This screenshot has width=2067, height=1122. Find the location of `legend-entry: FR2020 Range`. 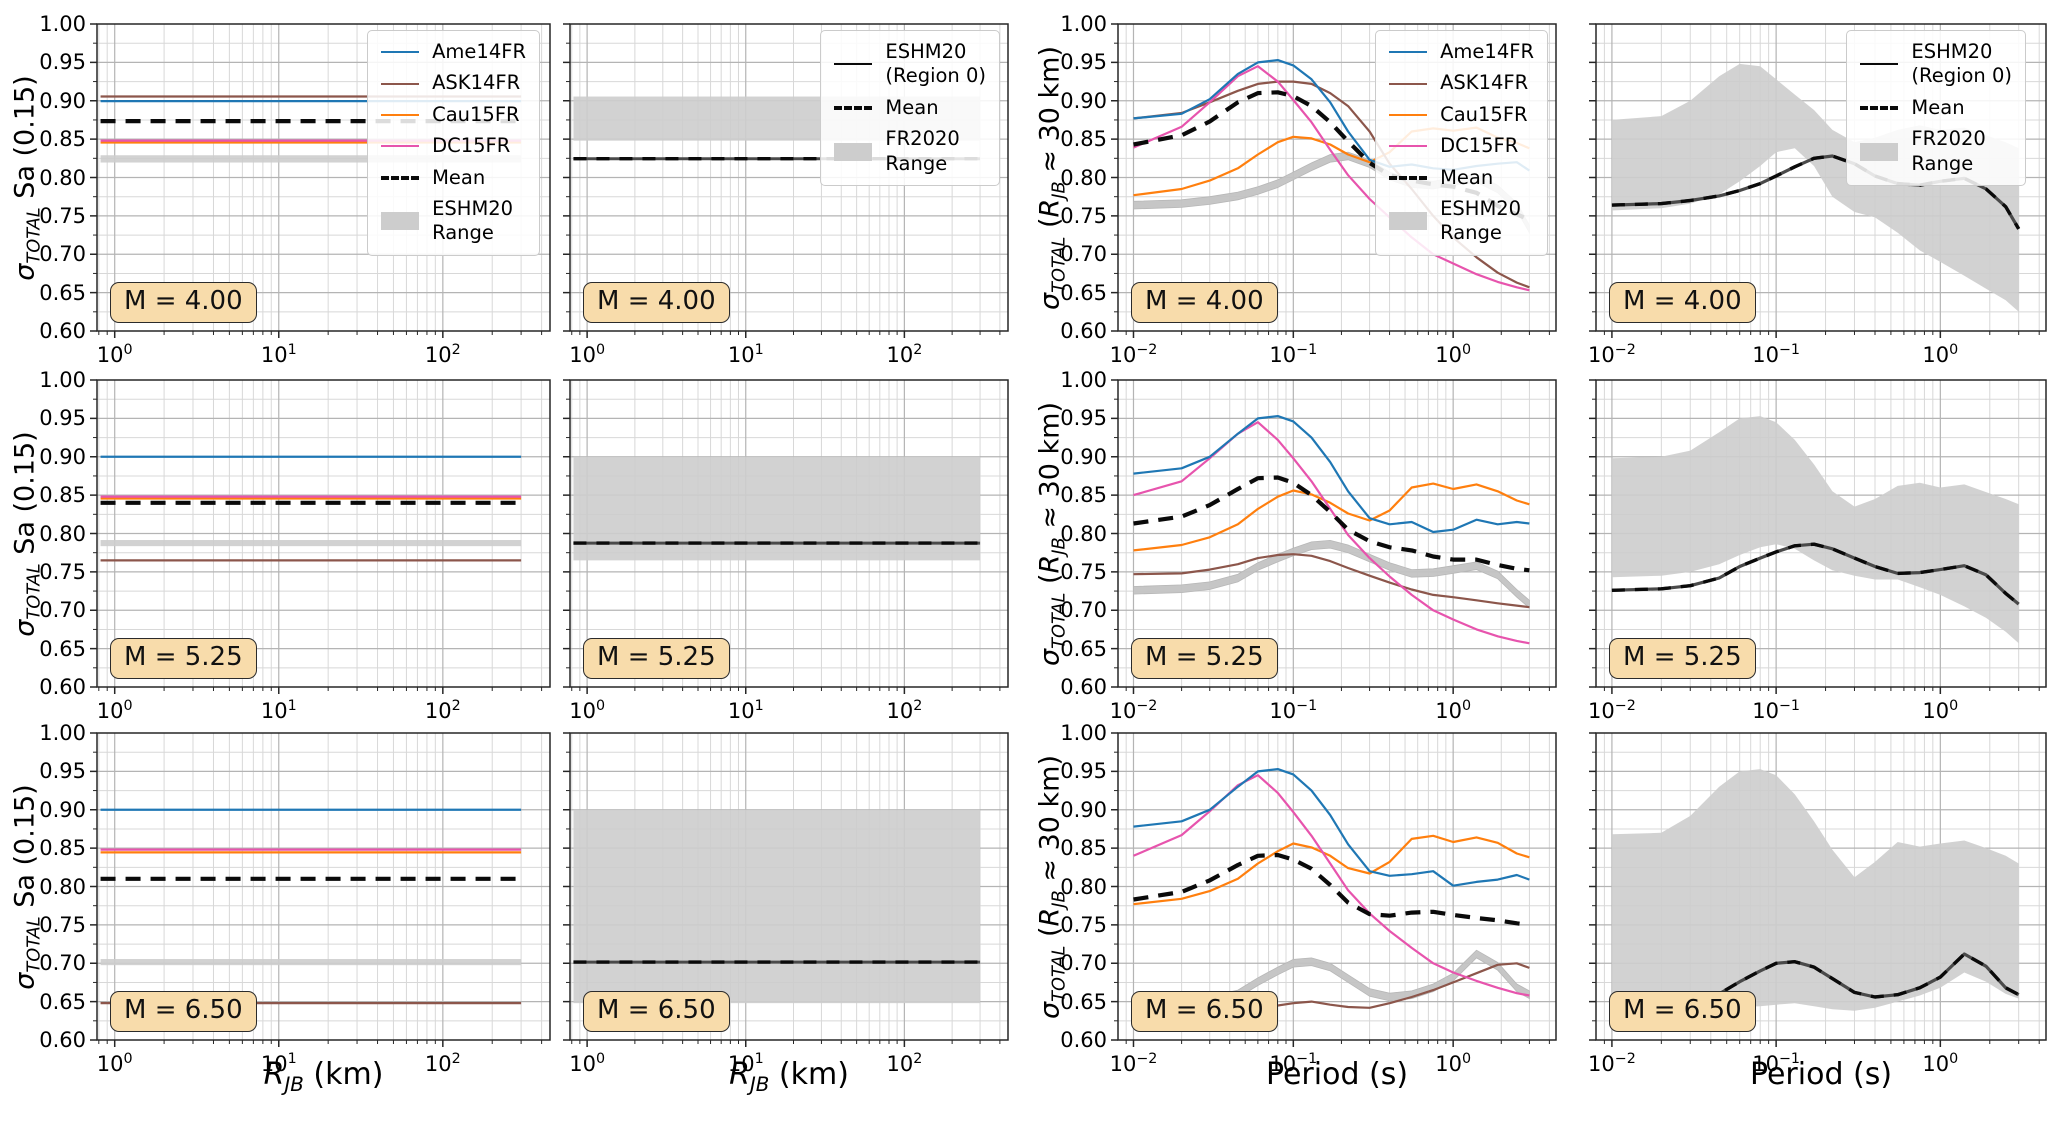

legend-entry: FR2020 Range is located at coordinates (1936, 151).